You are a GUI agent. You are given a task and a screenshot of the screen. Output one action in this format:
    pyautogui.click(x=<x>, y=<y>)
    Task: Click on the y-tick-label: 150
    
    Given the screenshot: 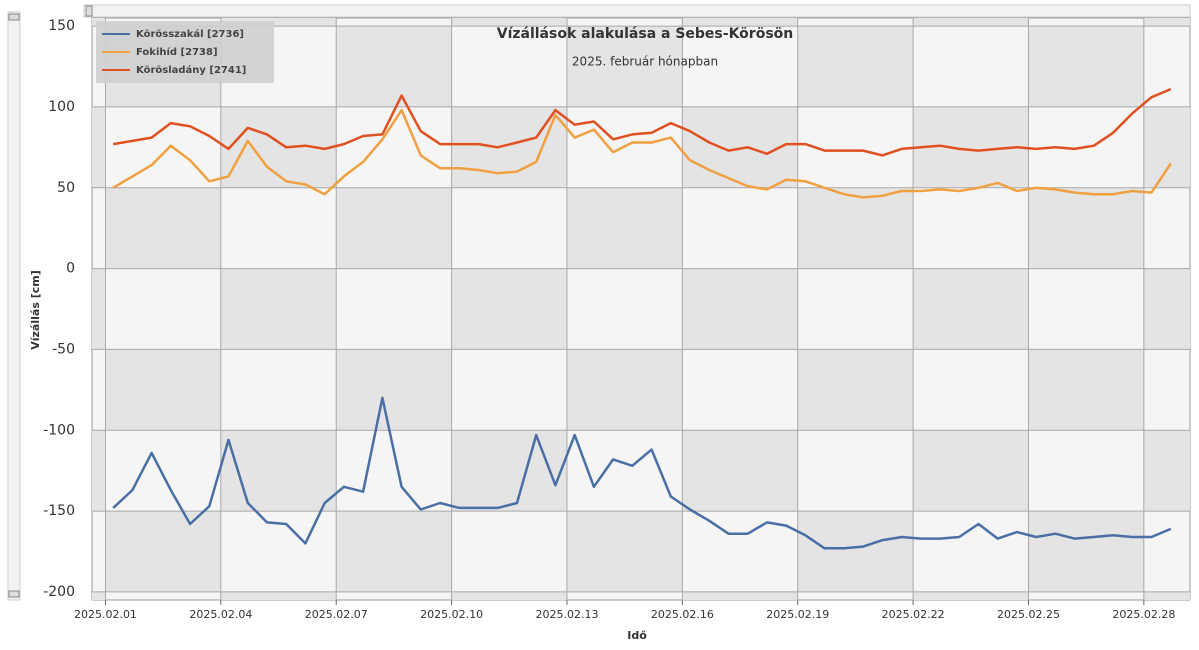 What is the action you would take?
    pyautogui.click(x=61, y=26)
    